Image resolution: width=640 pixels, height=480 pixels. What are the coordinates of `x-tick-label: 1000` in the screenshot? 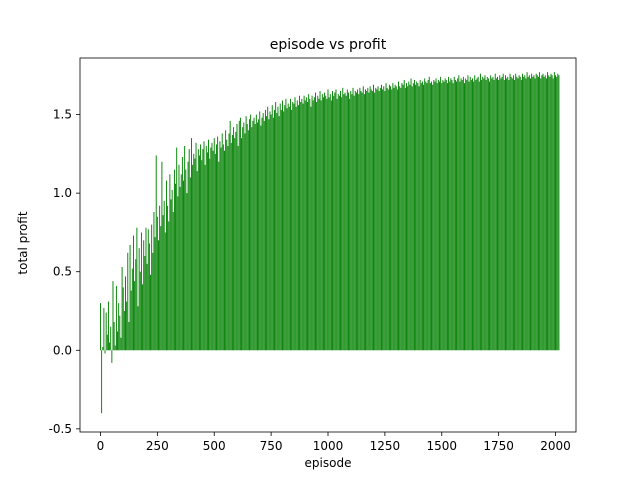 It's located at (328, 446).